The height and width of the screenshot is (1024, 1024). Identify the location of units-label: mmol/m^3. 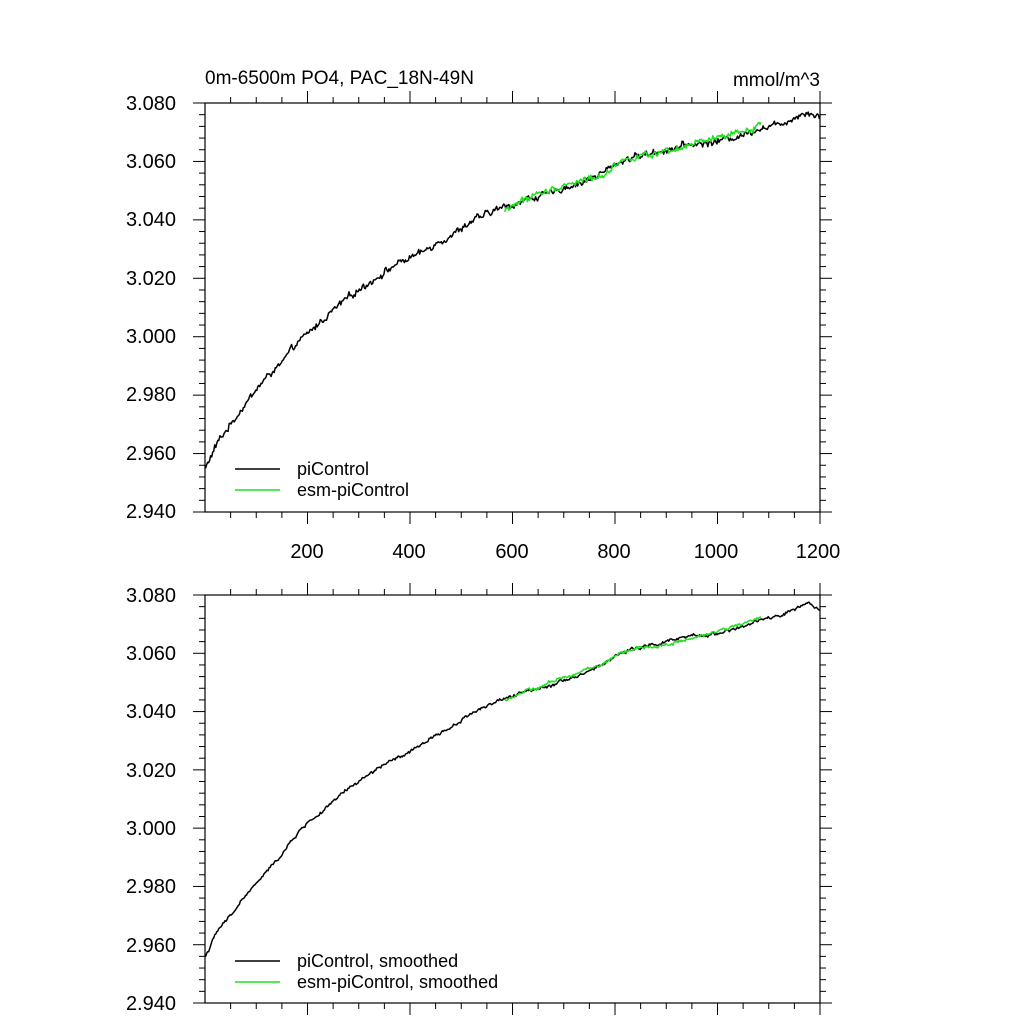
(776, 80).